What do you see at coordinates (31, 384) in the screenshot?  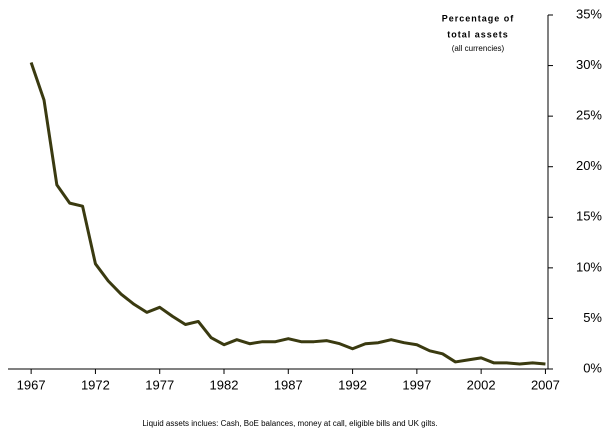 I see `x-tick-label: 1967` at bounding box center [31, 384].